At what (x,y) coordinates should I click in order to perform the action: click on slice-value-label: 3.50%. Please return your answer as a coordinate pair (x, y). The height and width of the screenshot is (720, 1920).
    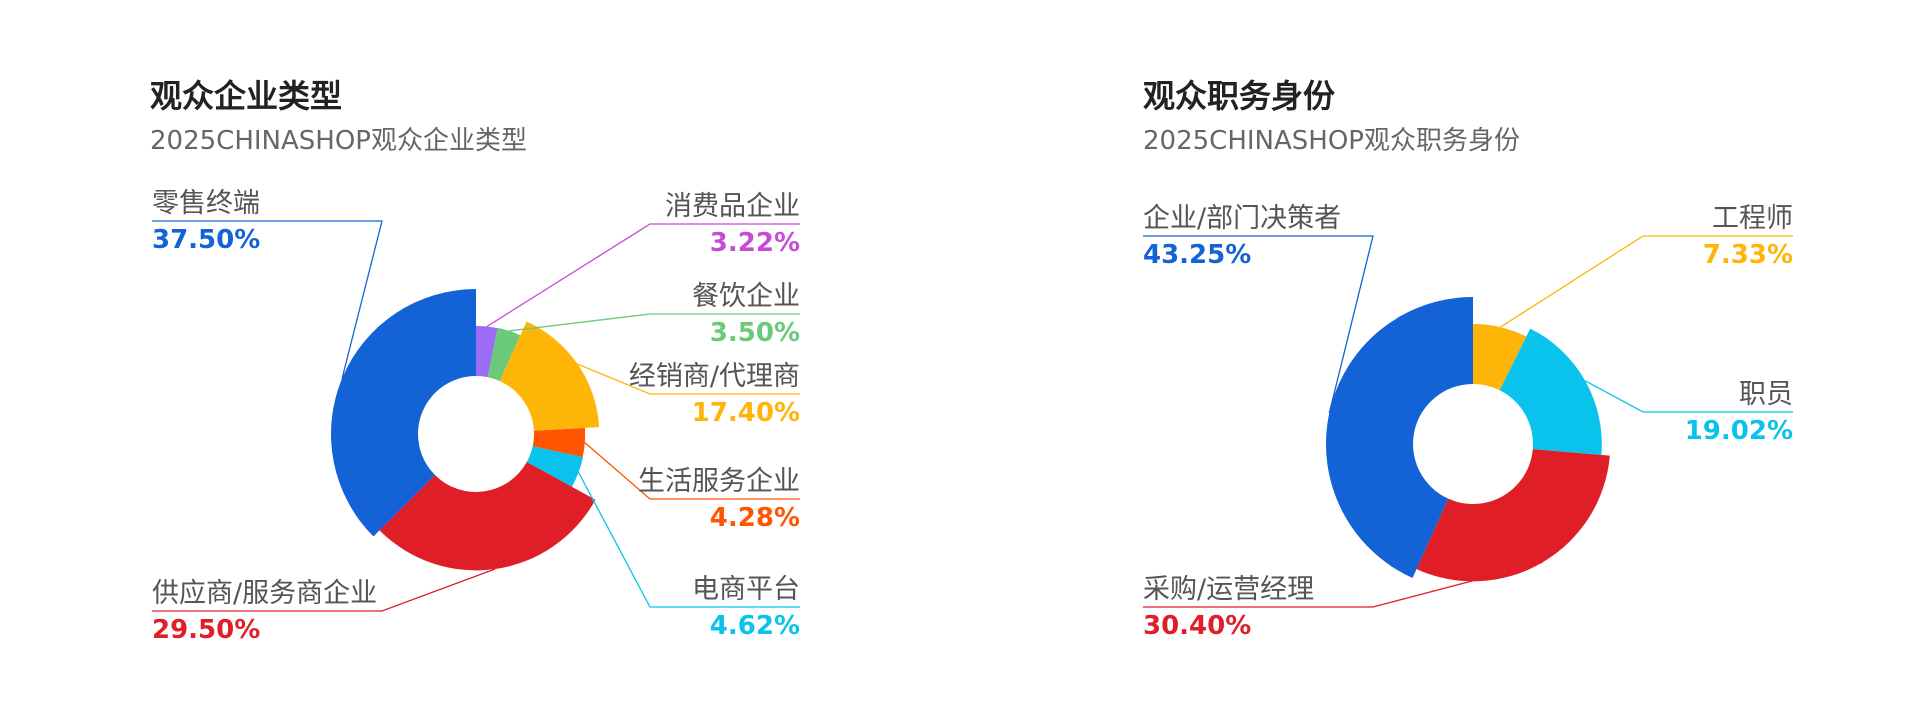
    Looking at the image, I should click on (755, 333).